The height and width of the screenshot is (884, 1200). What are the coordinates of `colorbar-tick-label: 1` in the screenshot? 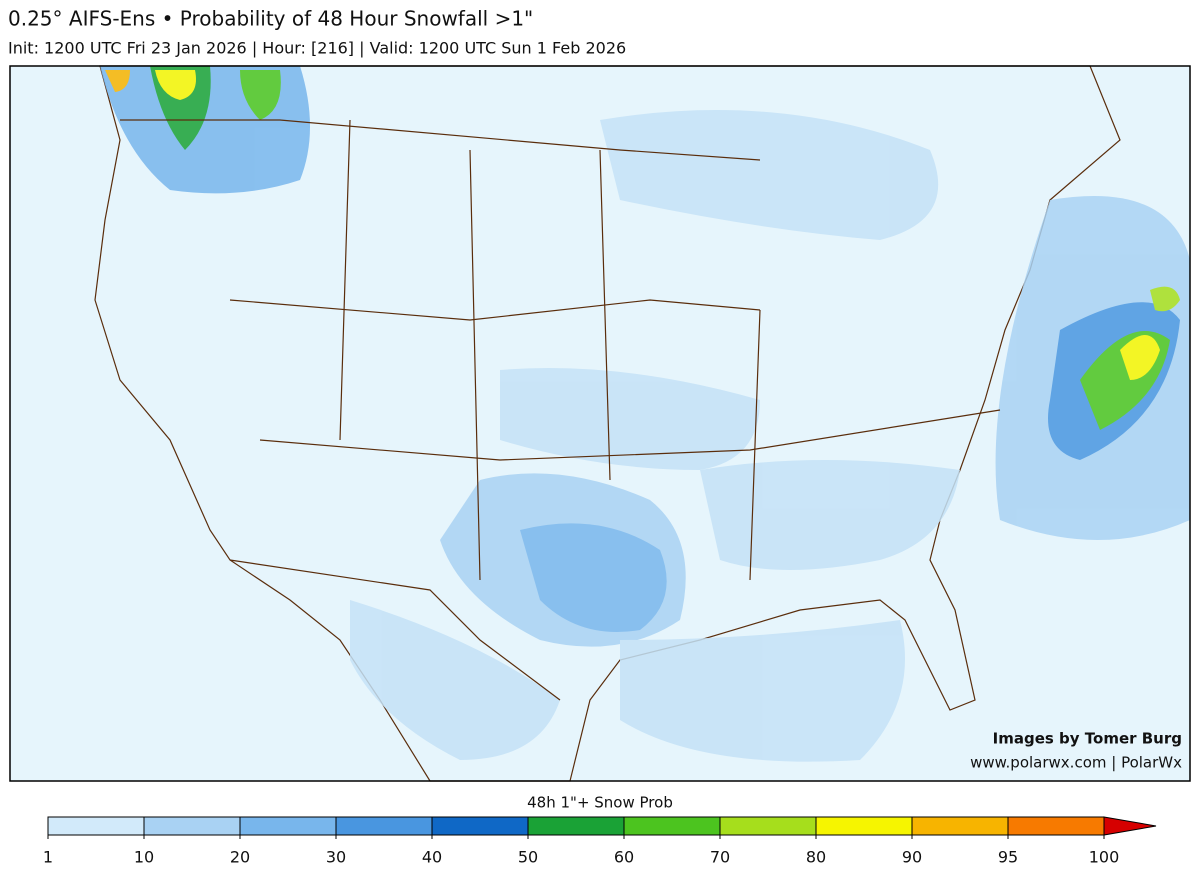 It's located at (48, 857).